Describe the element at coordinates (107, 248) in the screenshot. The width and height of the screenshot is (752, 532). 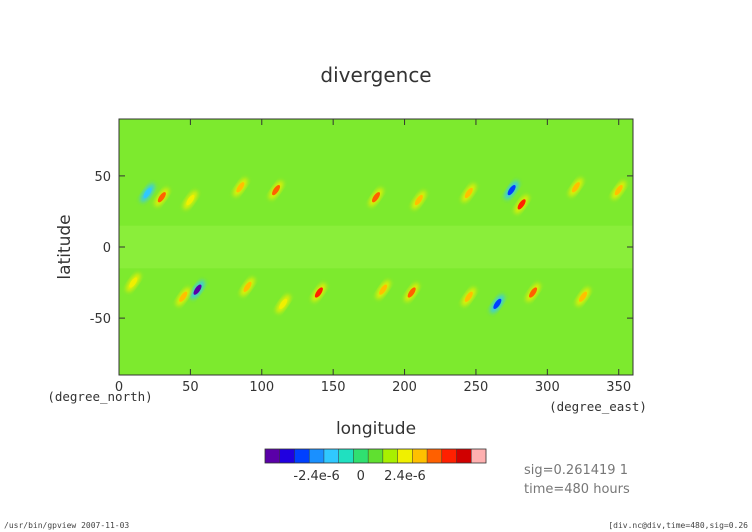
I see `y-tick-label-1: 0` at that location.